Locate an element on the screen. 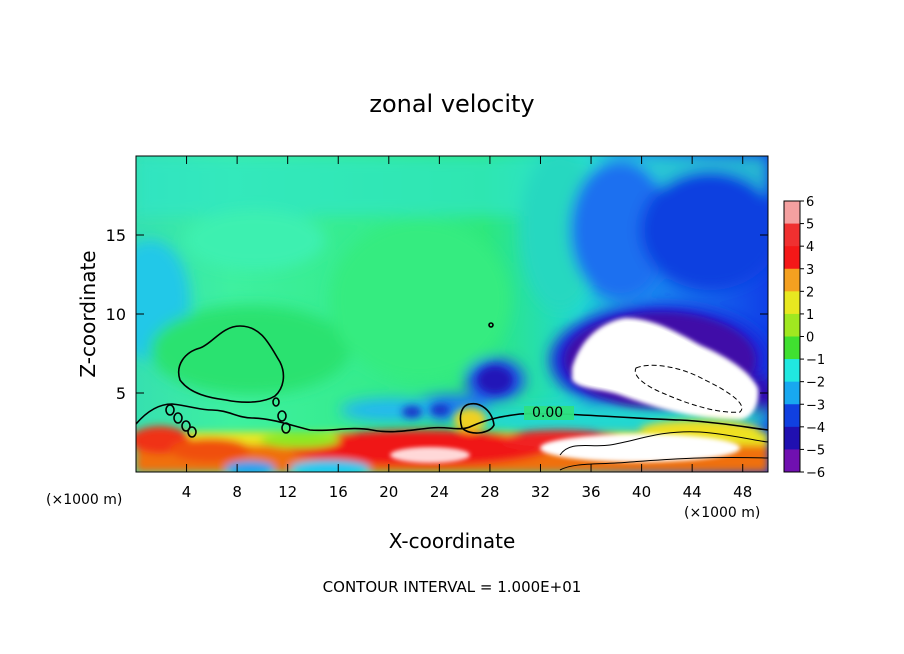 This screenshot has height=654, width=904. x-tick-label: 48 is located at coordinates (742, 492).